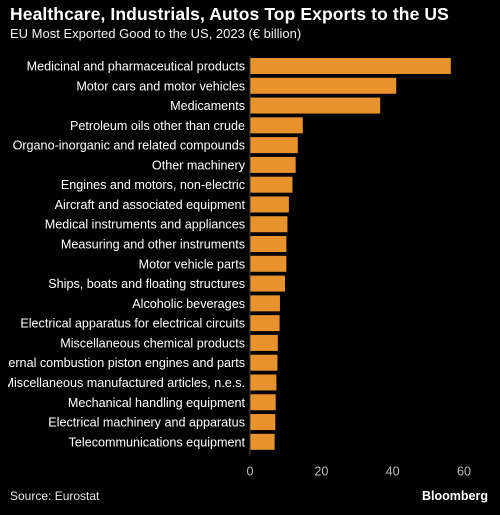 The height and width of the screenshot is (515, 500). I want to click on x-tick-label: 20, so click(321, 472).